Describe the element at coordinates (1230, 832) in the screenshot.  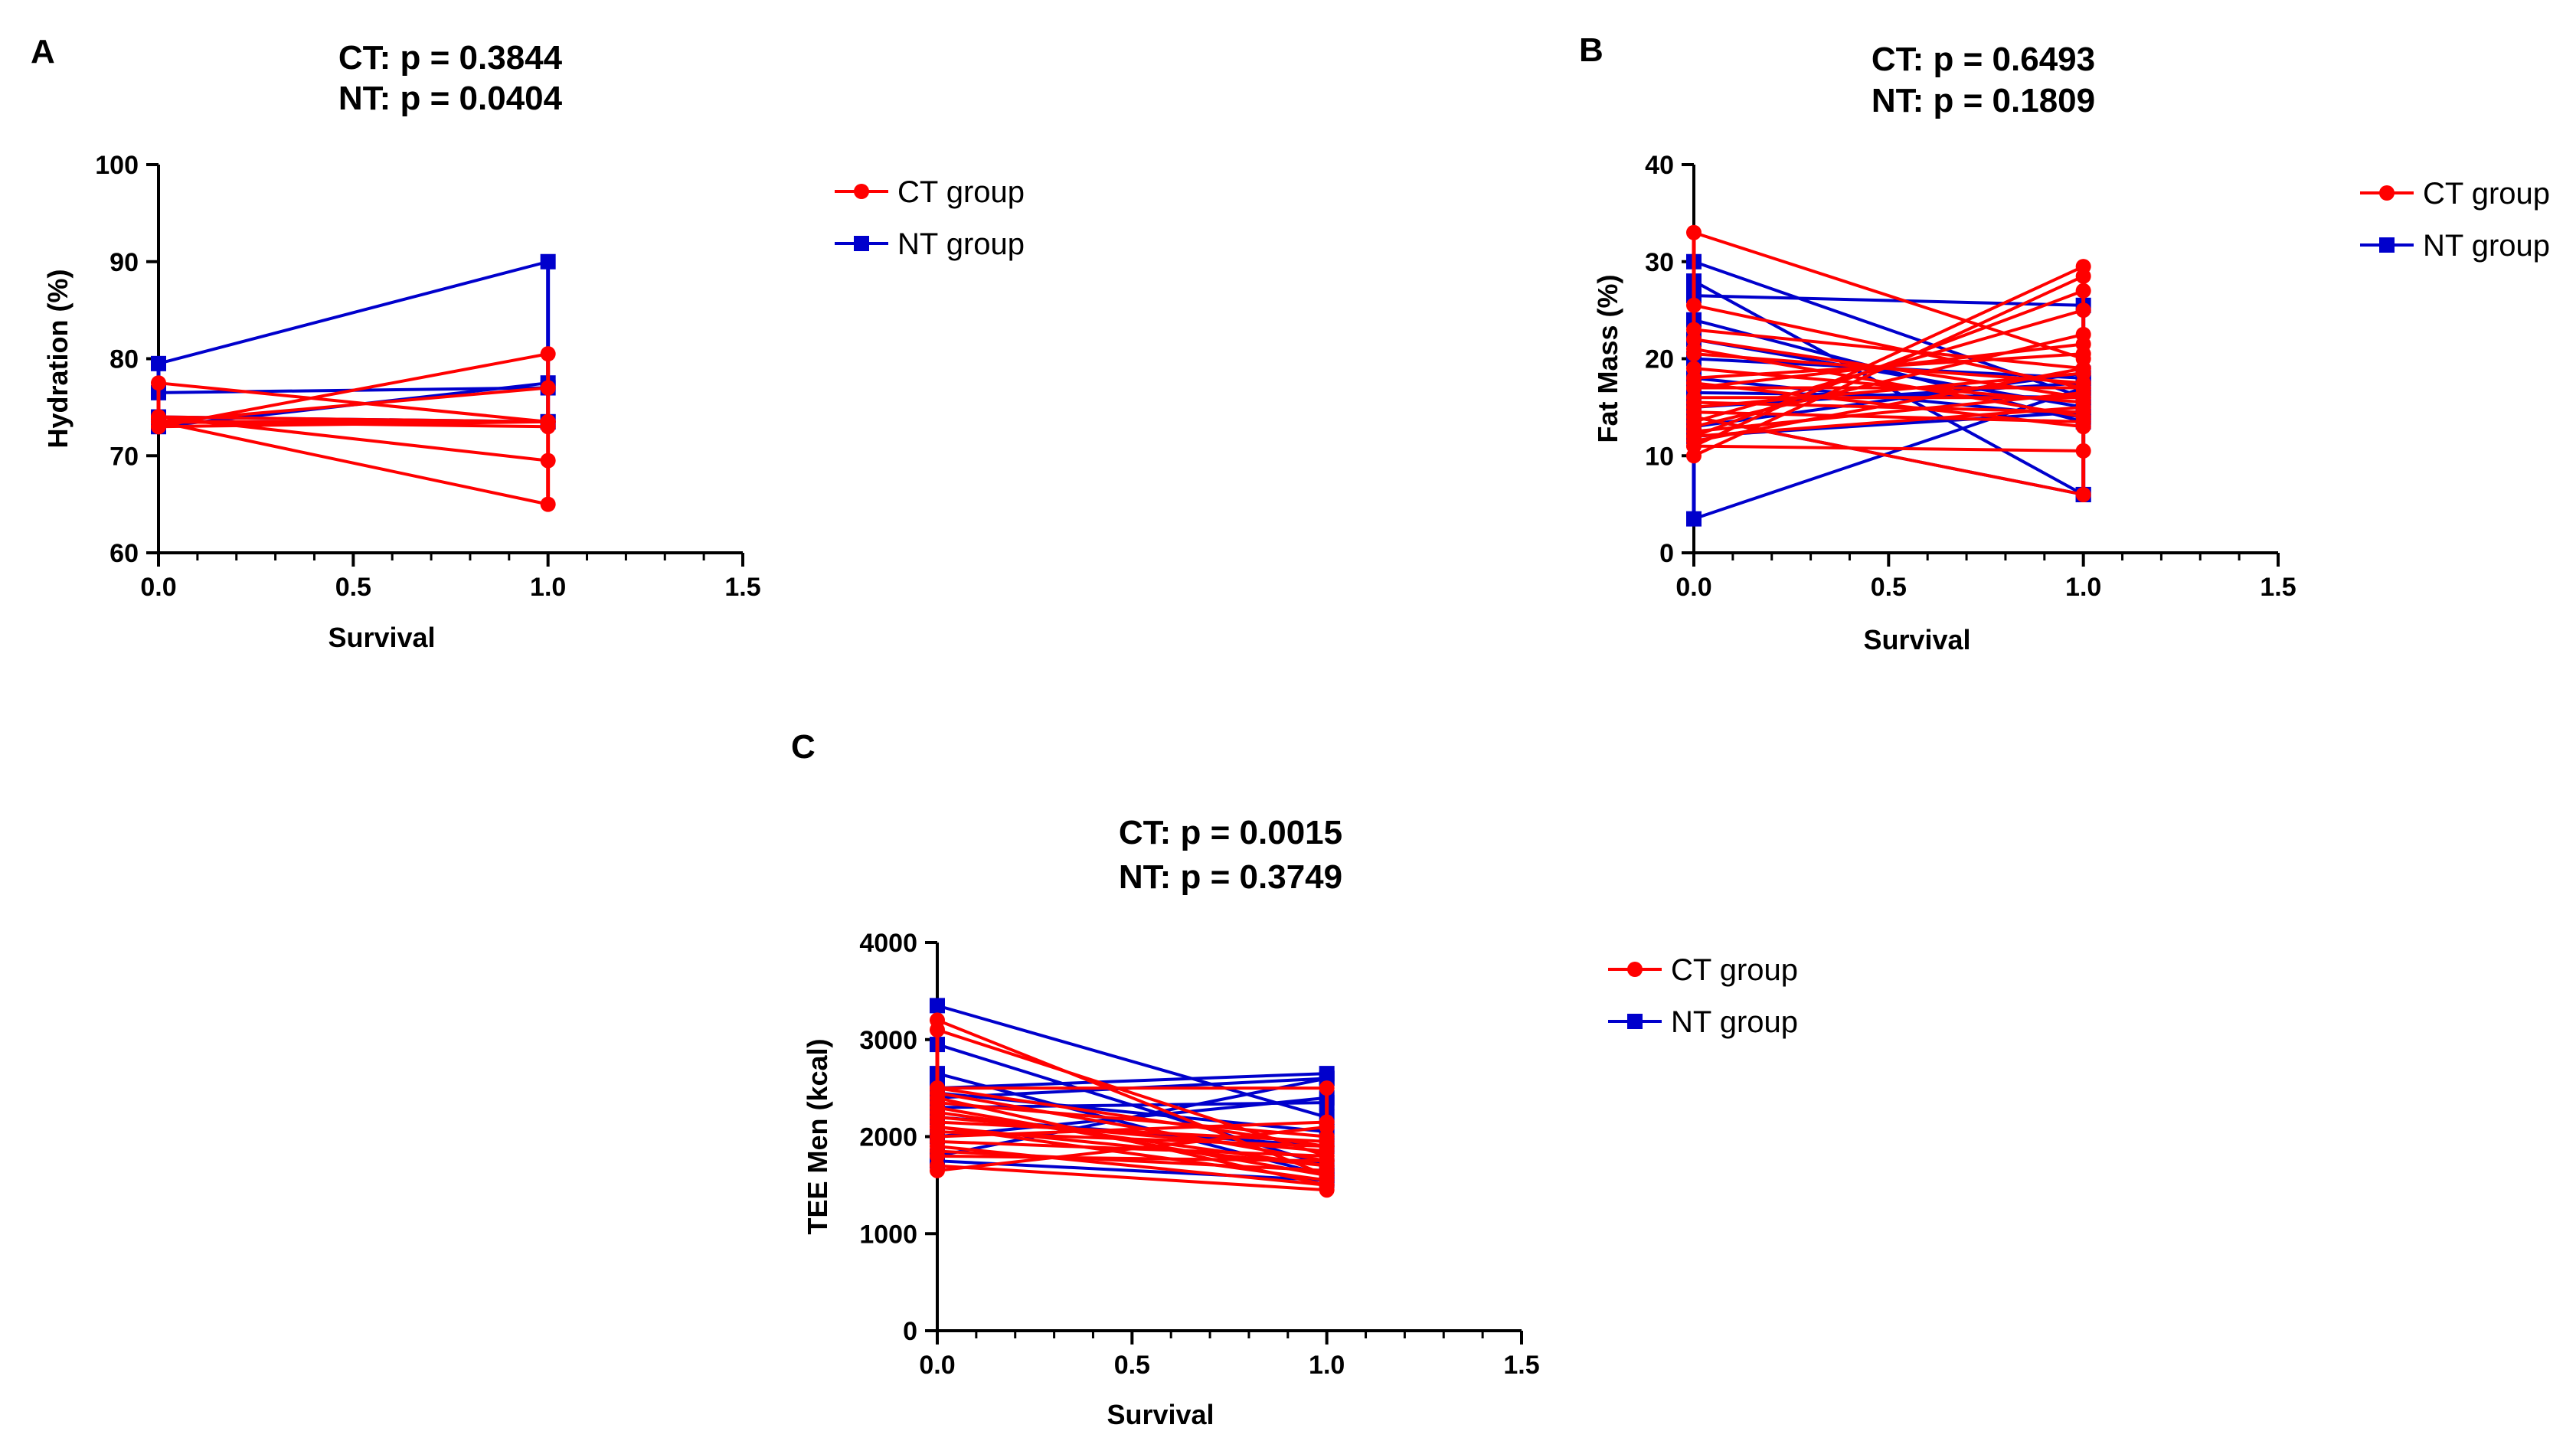
I see `chart-title-line: CT: p = 0.0015` at that location.